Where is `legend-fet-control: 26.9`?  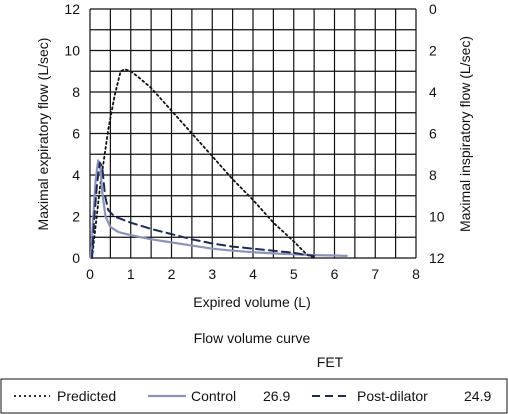
legend-fet-control: 26.9 is located at coordinates (276, 396).